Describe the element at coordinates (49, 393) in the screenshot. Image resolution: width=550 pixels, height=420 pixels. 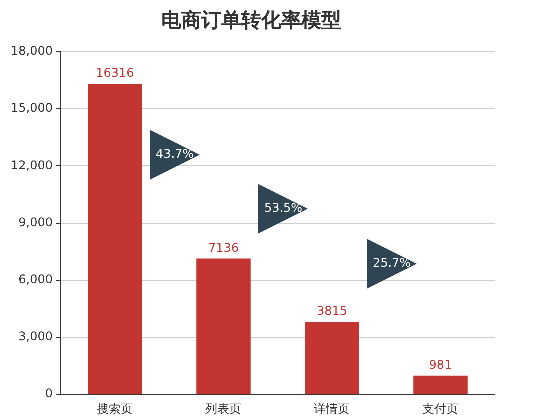
I see `y-tick-label: 0` at that location.